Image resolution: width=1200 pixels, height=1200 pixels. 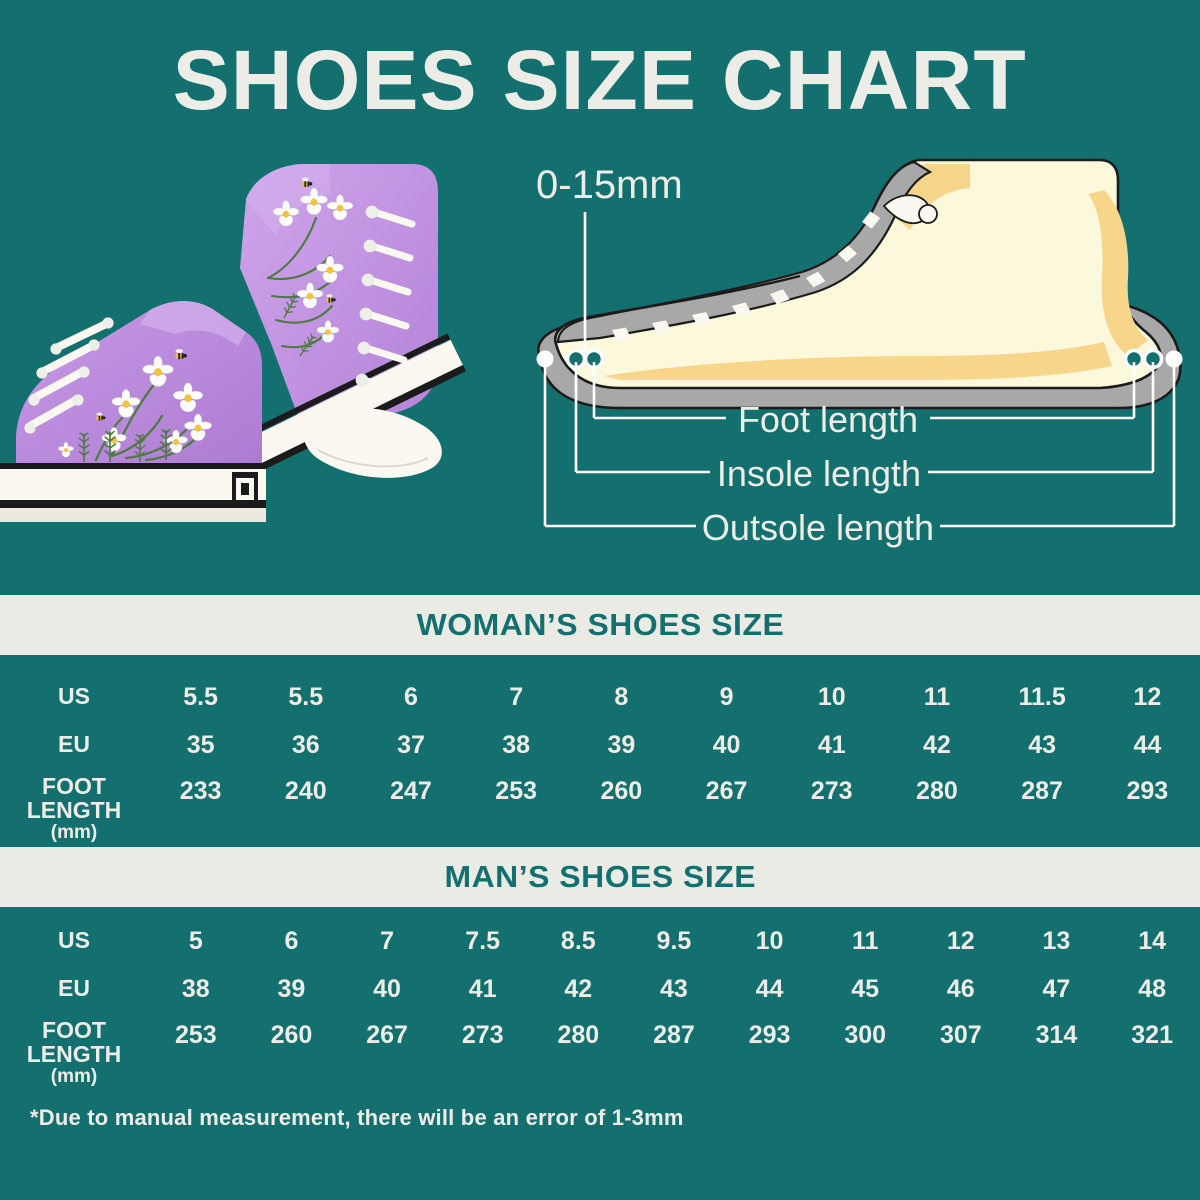 I want to click on cell-us: 13, so click(x=1056, y=940).